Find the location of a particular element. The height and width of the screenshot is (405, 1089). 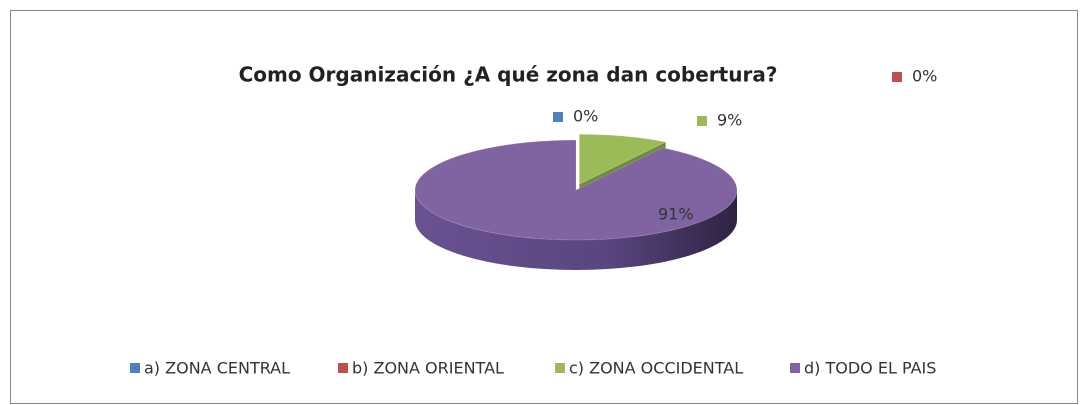

legend-label: c) ZONA OCCIDENTAL is located at coordinates (656, 368).